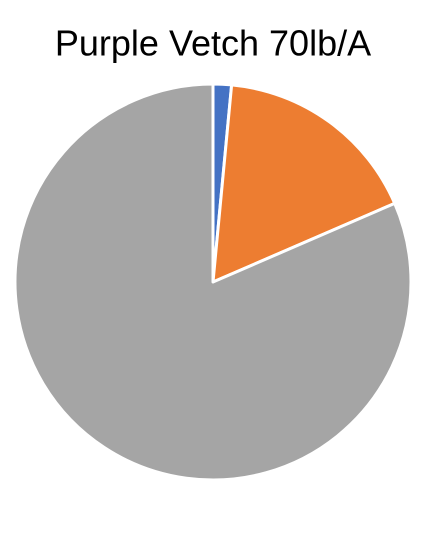  What do you see at coordinates (213, 43) in the screenshot?
I see `chart-title: Purple Vetch 70lb/A` at bounding box center [213, 43].